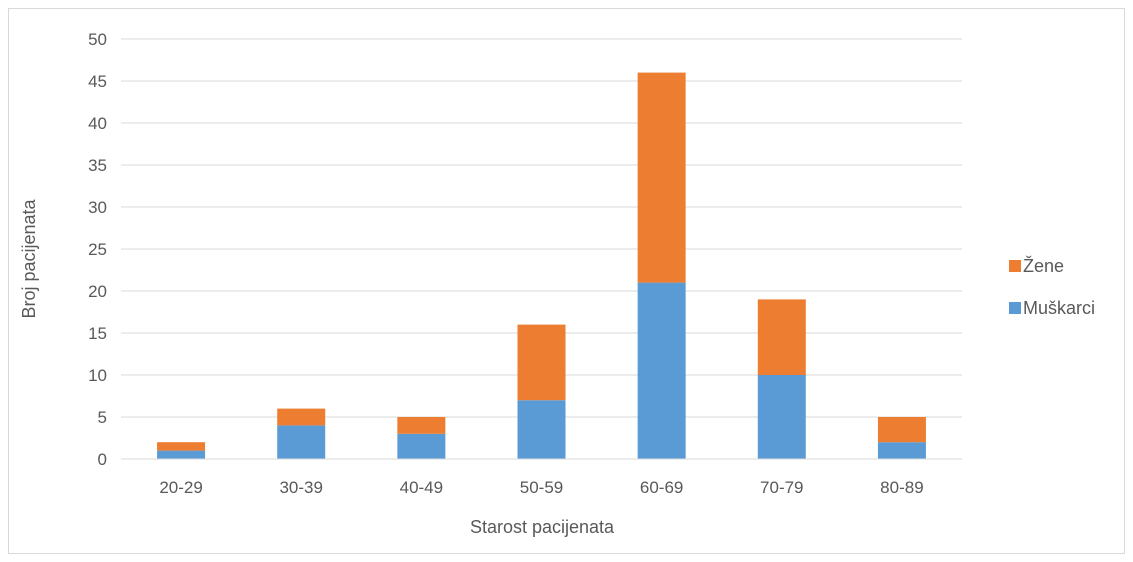 The width and height of the screenshot is (1133, 562). Describe the element at coordinates (97, 333) in the screenshot. I see `y-tick-label: 15` at that location.